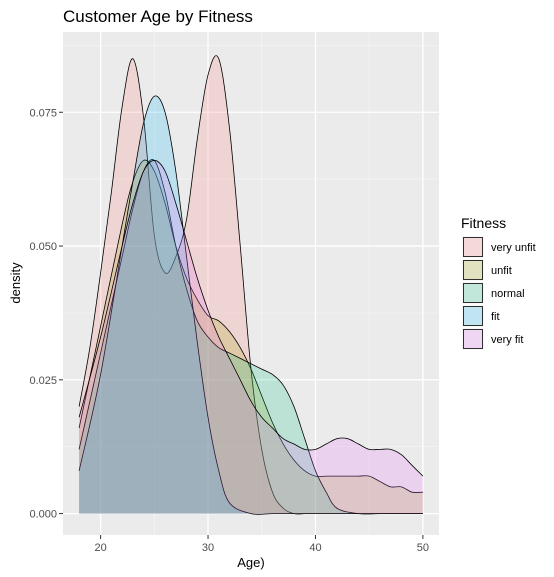 Image resolution: width=554 pixels, height=577 pixels. Describe the element at coordinates (250, 562) in the screenshot. I see `x-axis-title: Age)` at that location.